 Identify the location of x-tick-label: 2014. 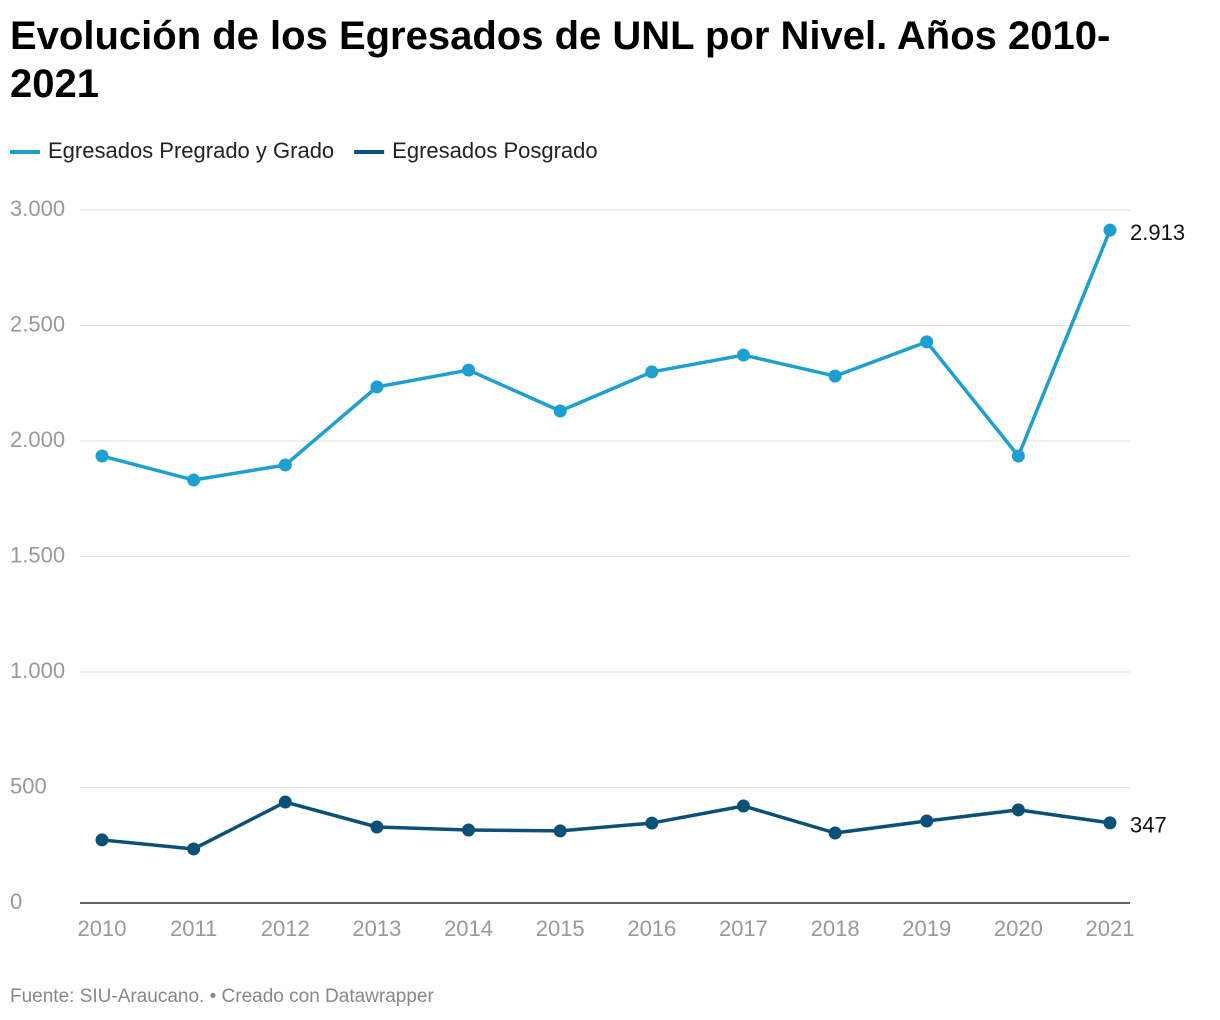
(468, 928).